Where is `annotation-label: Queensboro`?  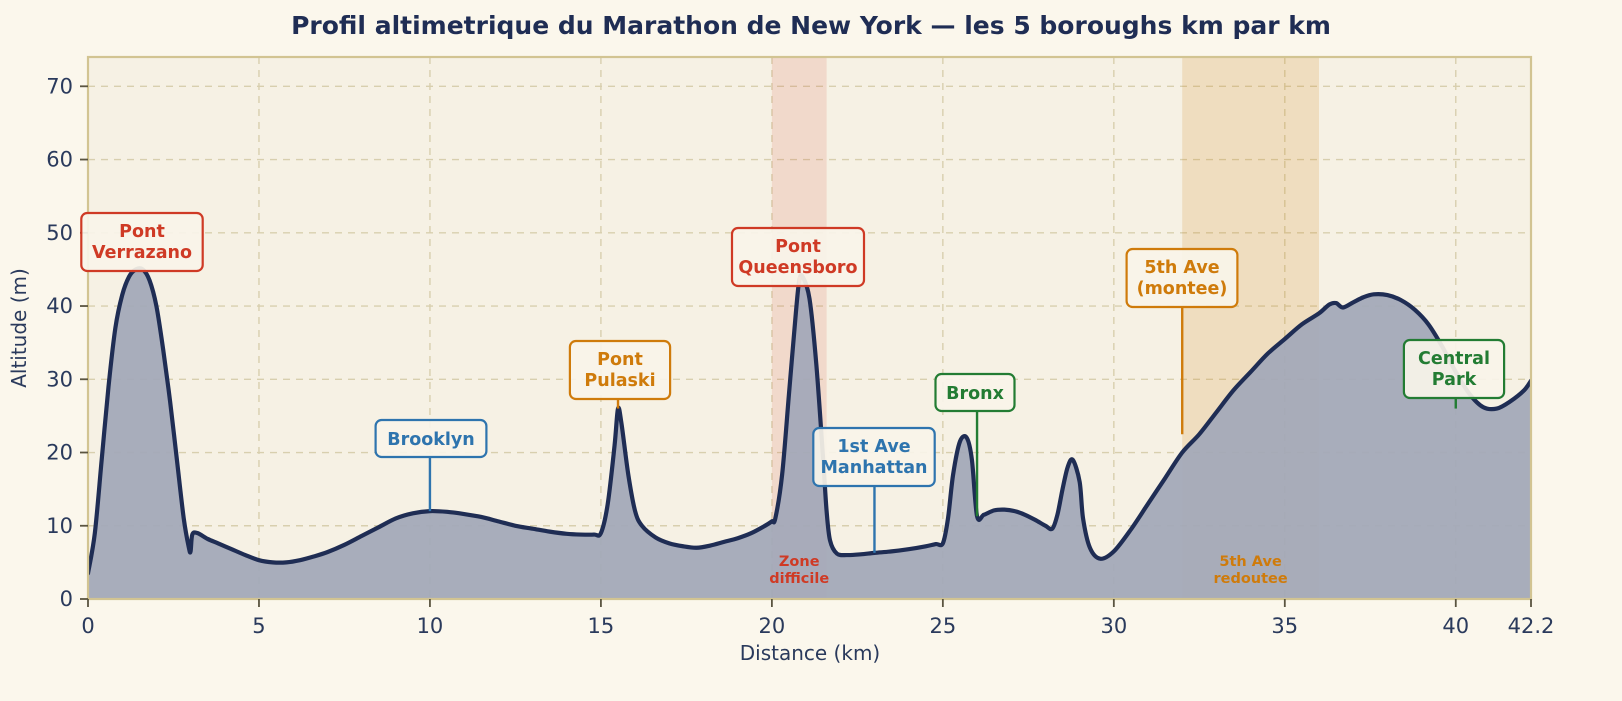
annotation-label: Queensboro is located at coordinates (797, 268).